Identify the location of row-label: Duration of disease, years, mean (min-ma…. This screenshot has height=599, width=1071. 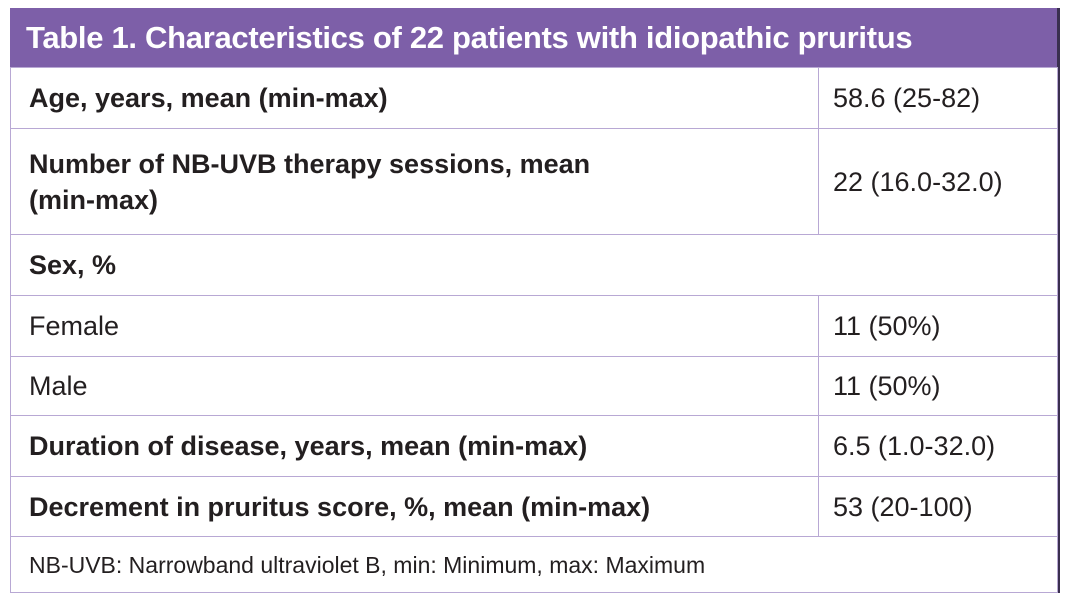
(414, 446).